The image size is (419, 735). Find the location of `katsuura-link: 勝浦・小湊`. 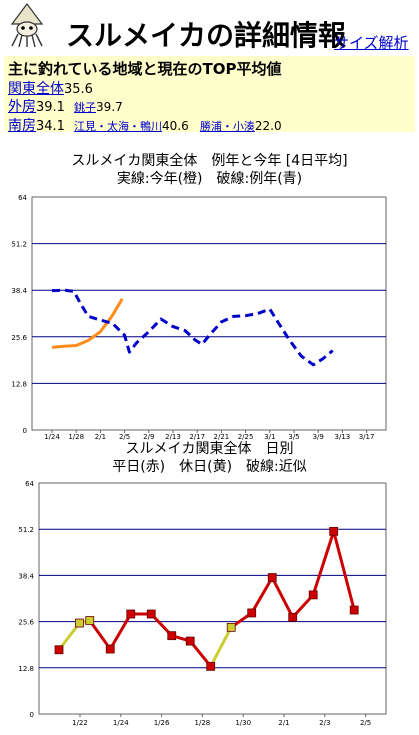

katsuura-link: 勝浦・小湊 is located at coordinates (227, 126).